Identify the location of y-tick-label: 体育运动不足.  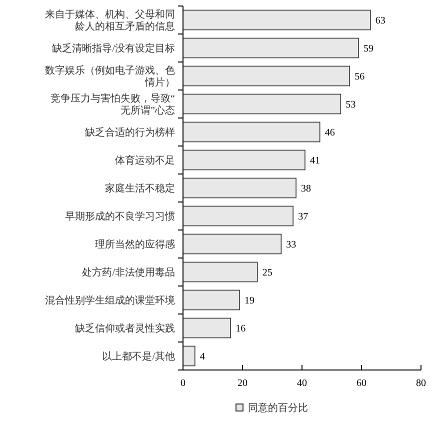
(145, 160).